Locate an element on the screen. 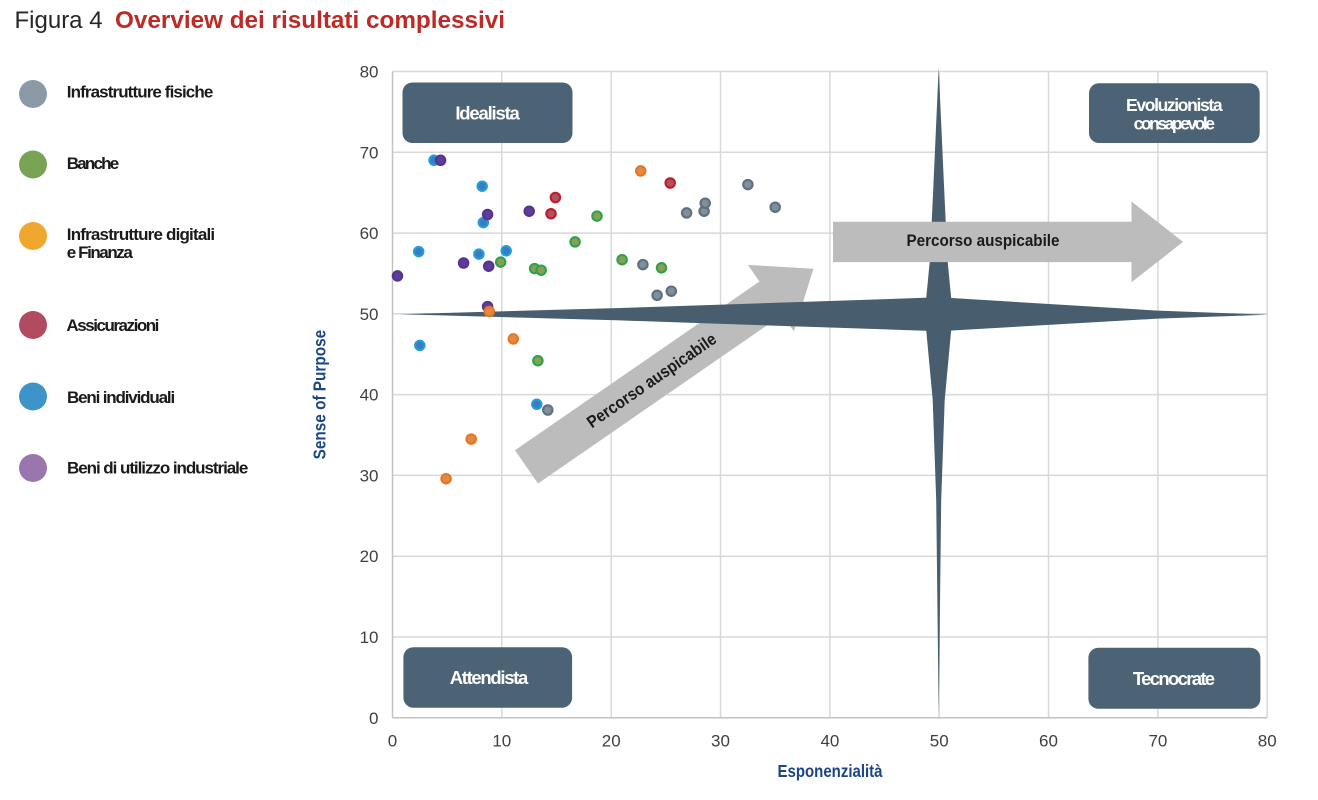 This screenshot has height=800, width=1318. svg-text: Beni individuali is located at coordinates (121, 397).